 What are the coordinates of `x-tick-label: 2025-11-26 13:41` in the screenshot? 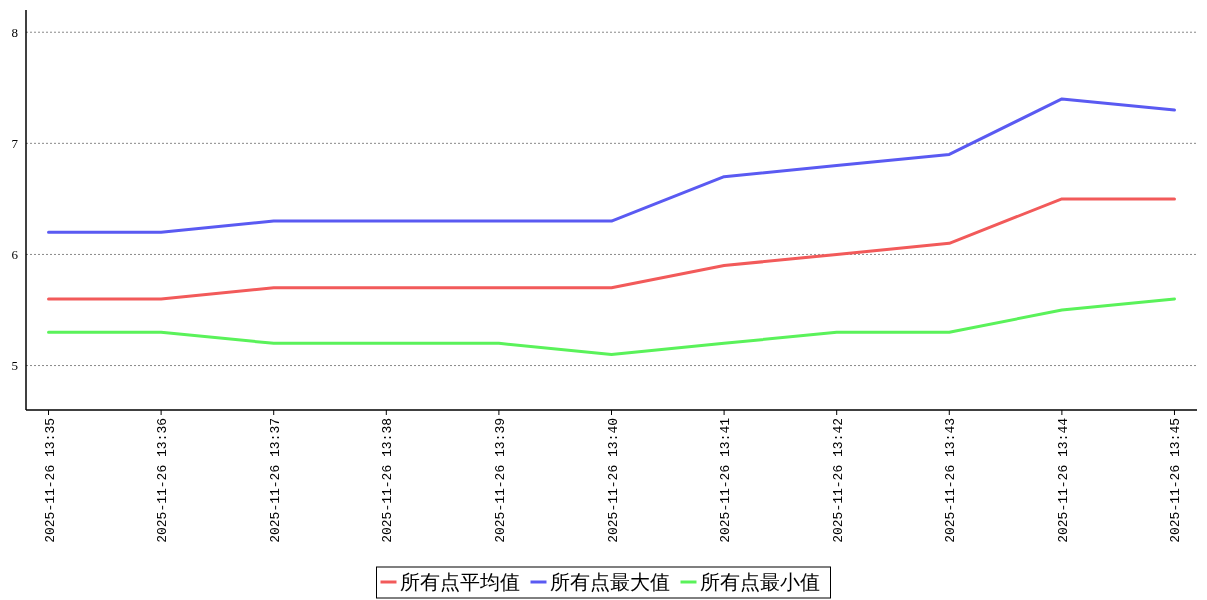 It's located at (726, 480).